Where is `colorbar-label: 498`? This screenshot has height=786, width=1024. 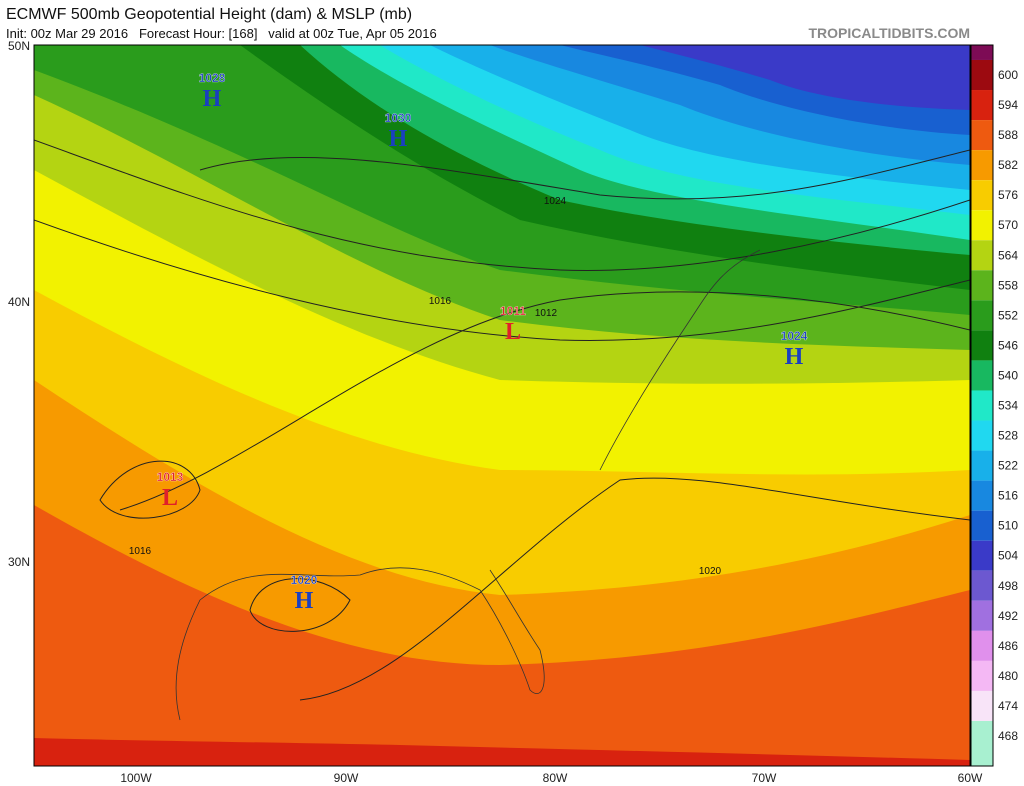 colorbar-label: 498 is located at coordinates (1008, 586).